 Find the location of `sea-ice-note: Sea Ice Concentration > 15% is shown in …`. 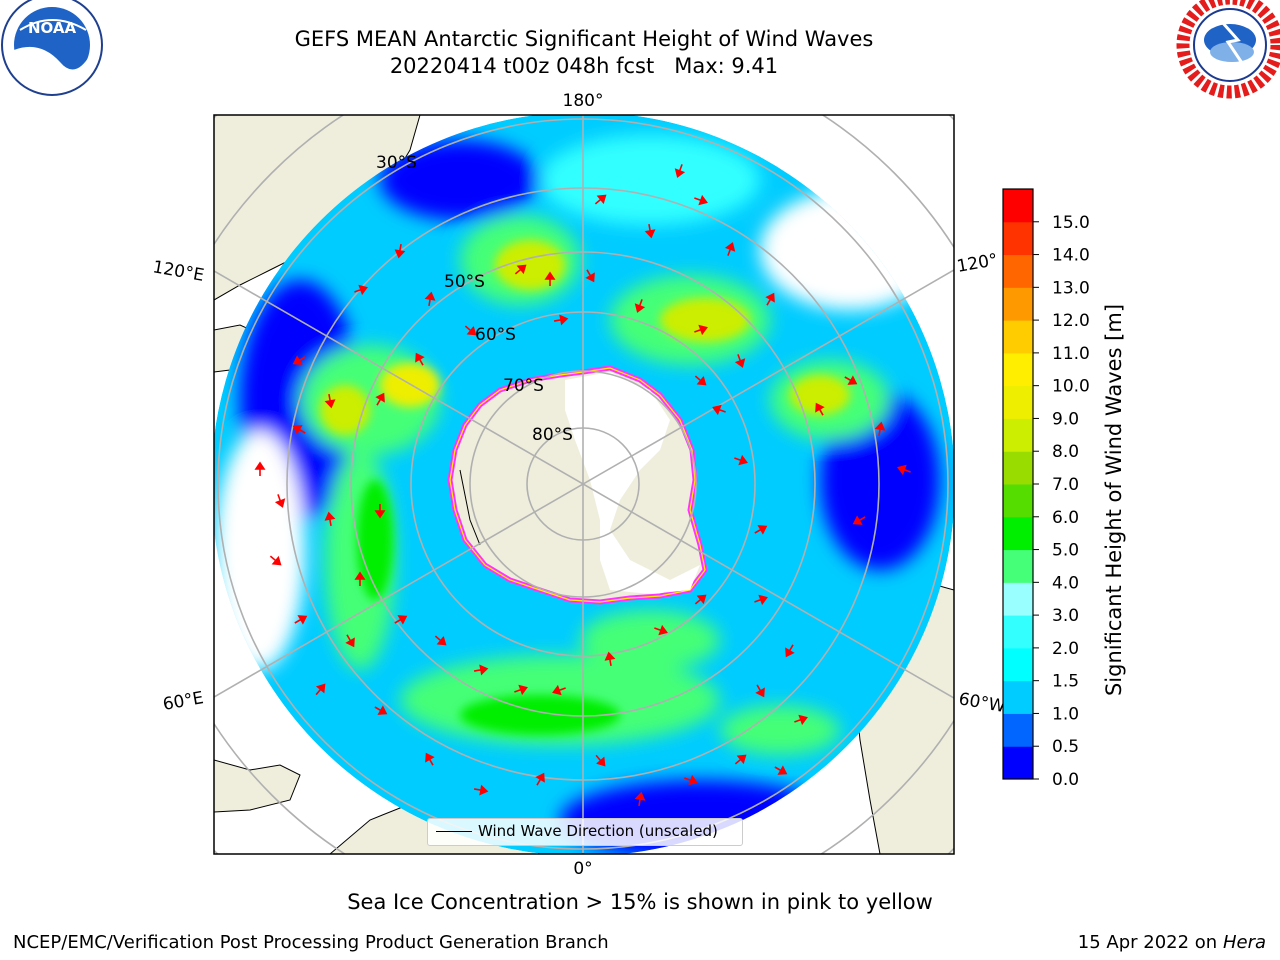

sea-ice-note: Sea Ice Concentration > 15% is shown in … is located at coordinates (640, 902).